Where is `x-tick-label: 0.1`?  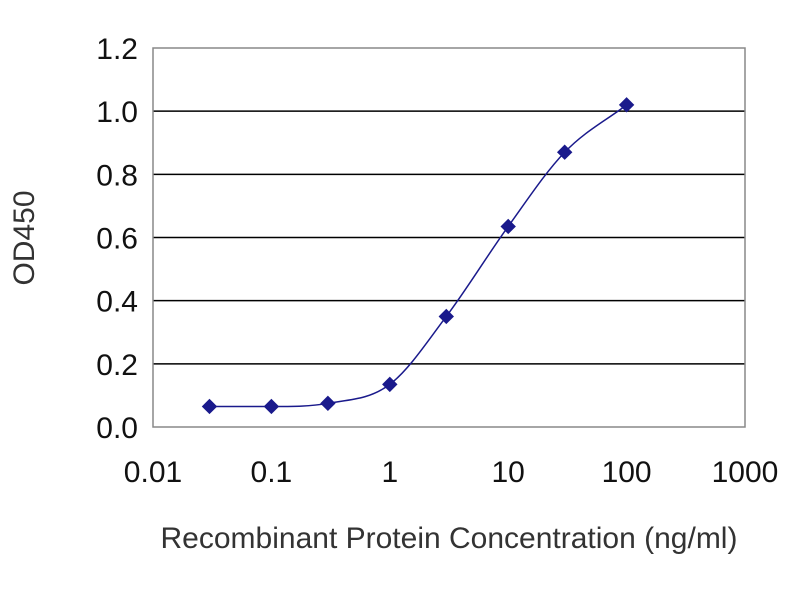 x-tick-label: 0.1 is located at coordinates (272, 472).